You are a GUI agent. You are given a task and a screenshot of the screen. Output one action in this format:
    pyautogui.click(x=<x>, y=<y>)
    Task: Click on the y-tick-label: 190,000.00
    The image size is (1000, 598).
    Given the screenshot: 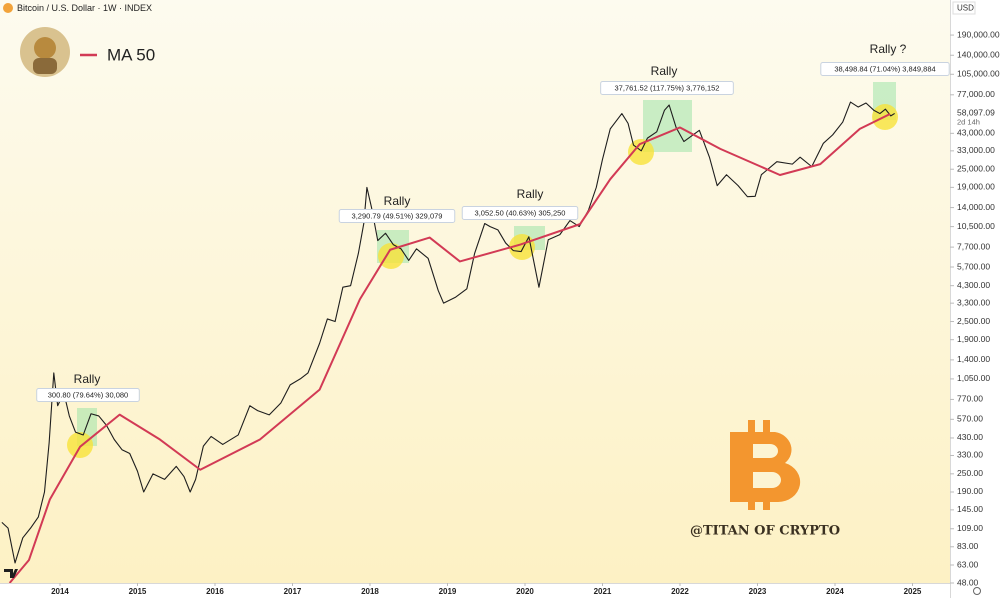 What is the action you would take?
    pyautogui.click(x=978, y=34)
    